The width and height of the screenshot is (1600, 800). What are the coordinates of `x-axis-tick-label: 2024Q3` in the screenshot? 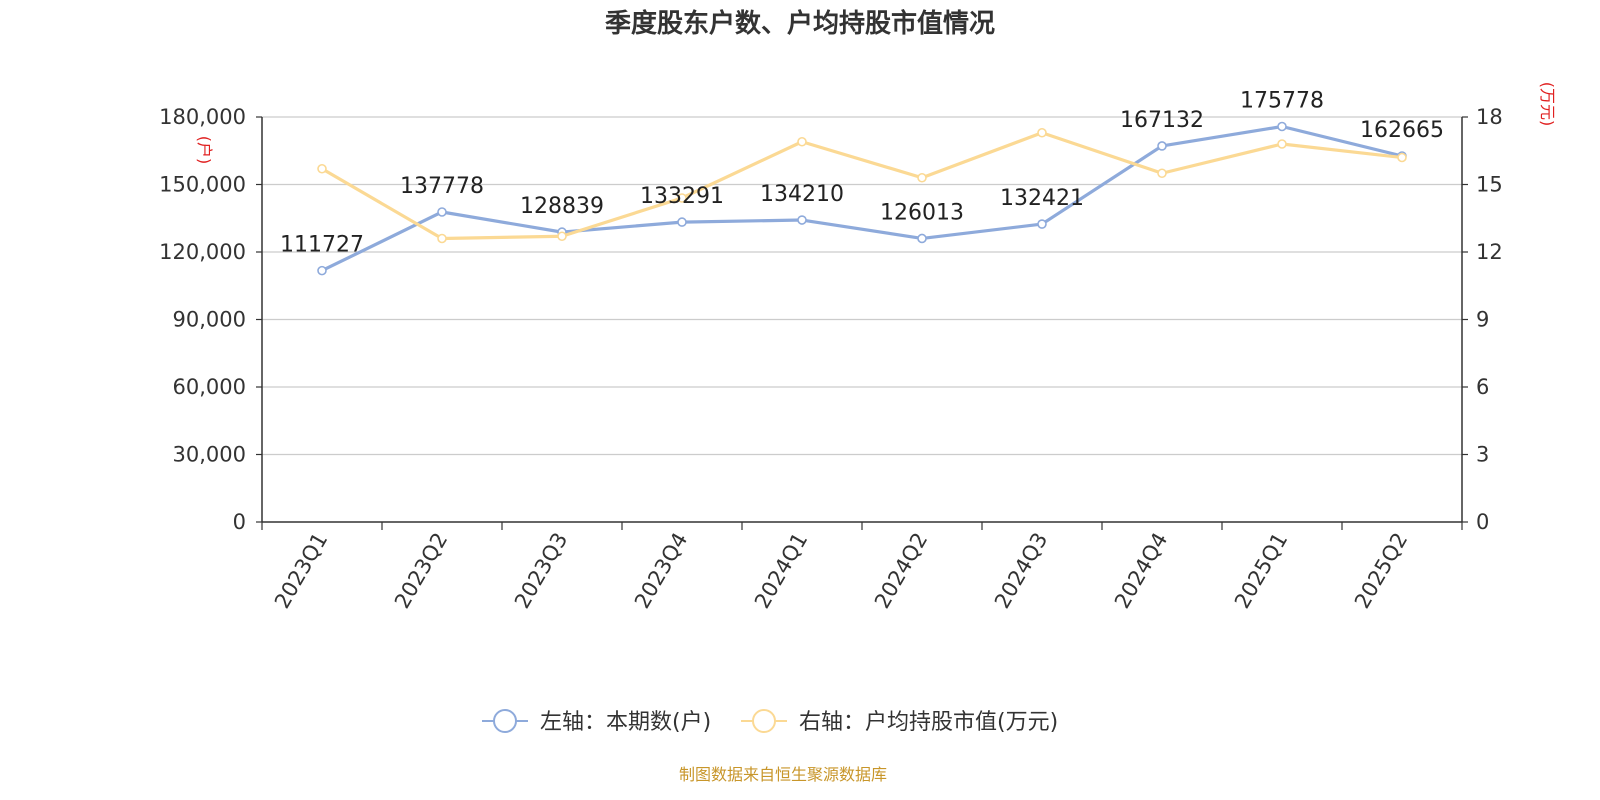 It's located at (1021, 571).